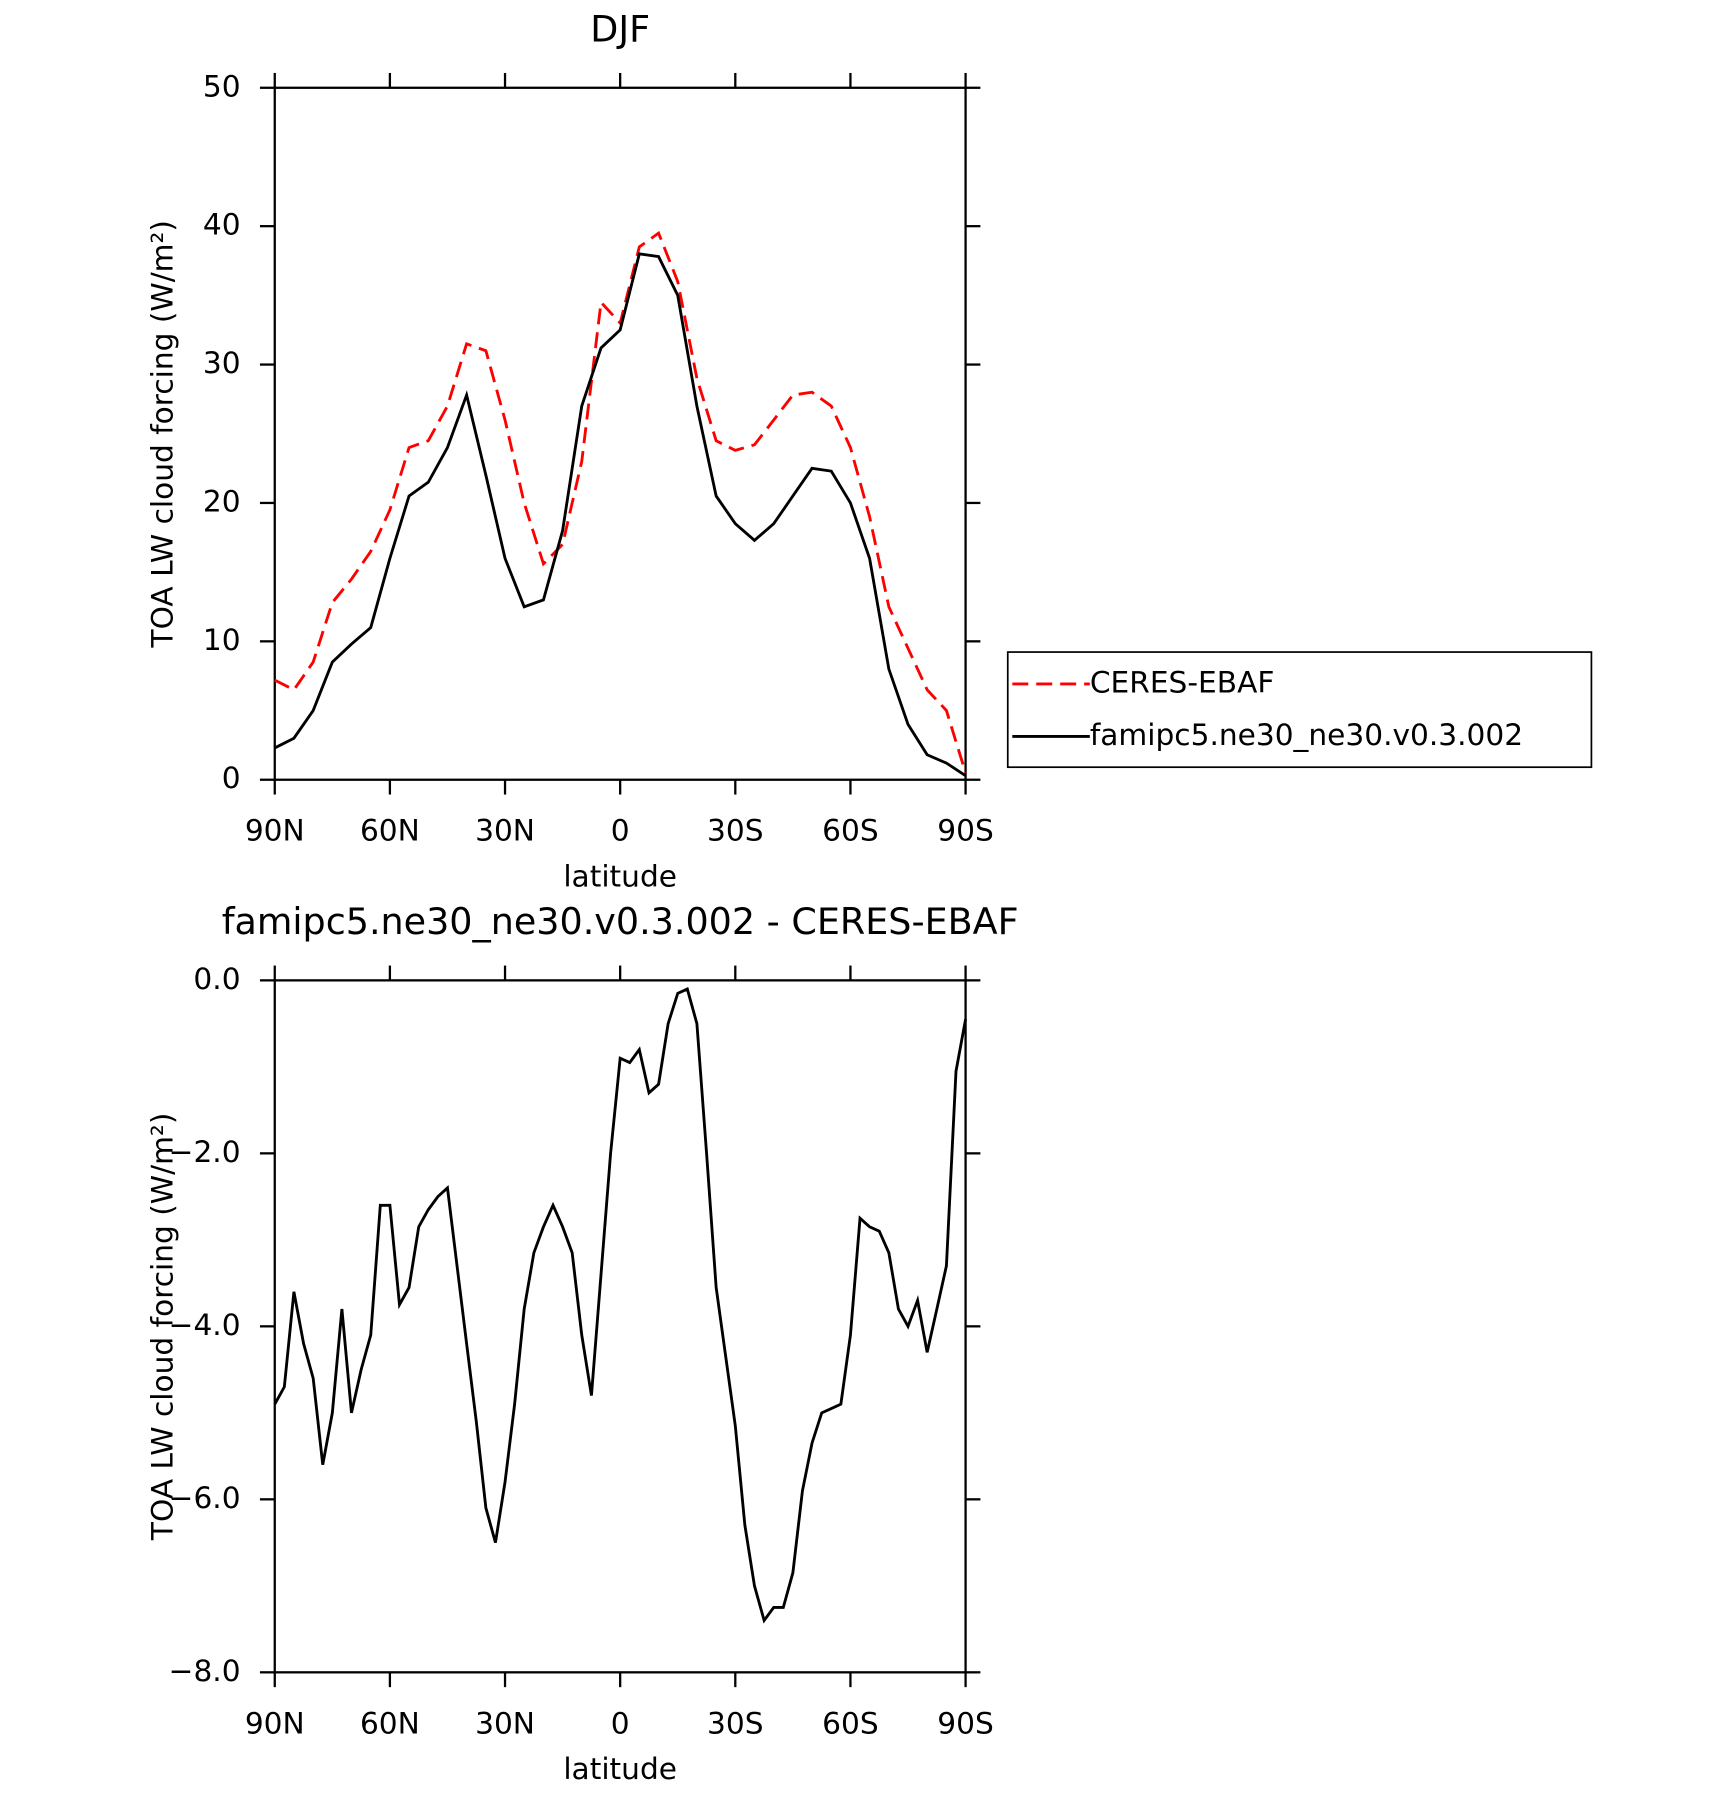 This screenshot has height=1800, width=1710. What do you see at coordinates (216, 978) in the screenshot?
I see `y-tick-label: 0.0` at bounding box center [216, 978].